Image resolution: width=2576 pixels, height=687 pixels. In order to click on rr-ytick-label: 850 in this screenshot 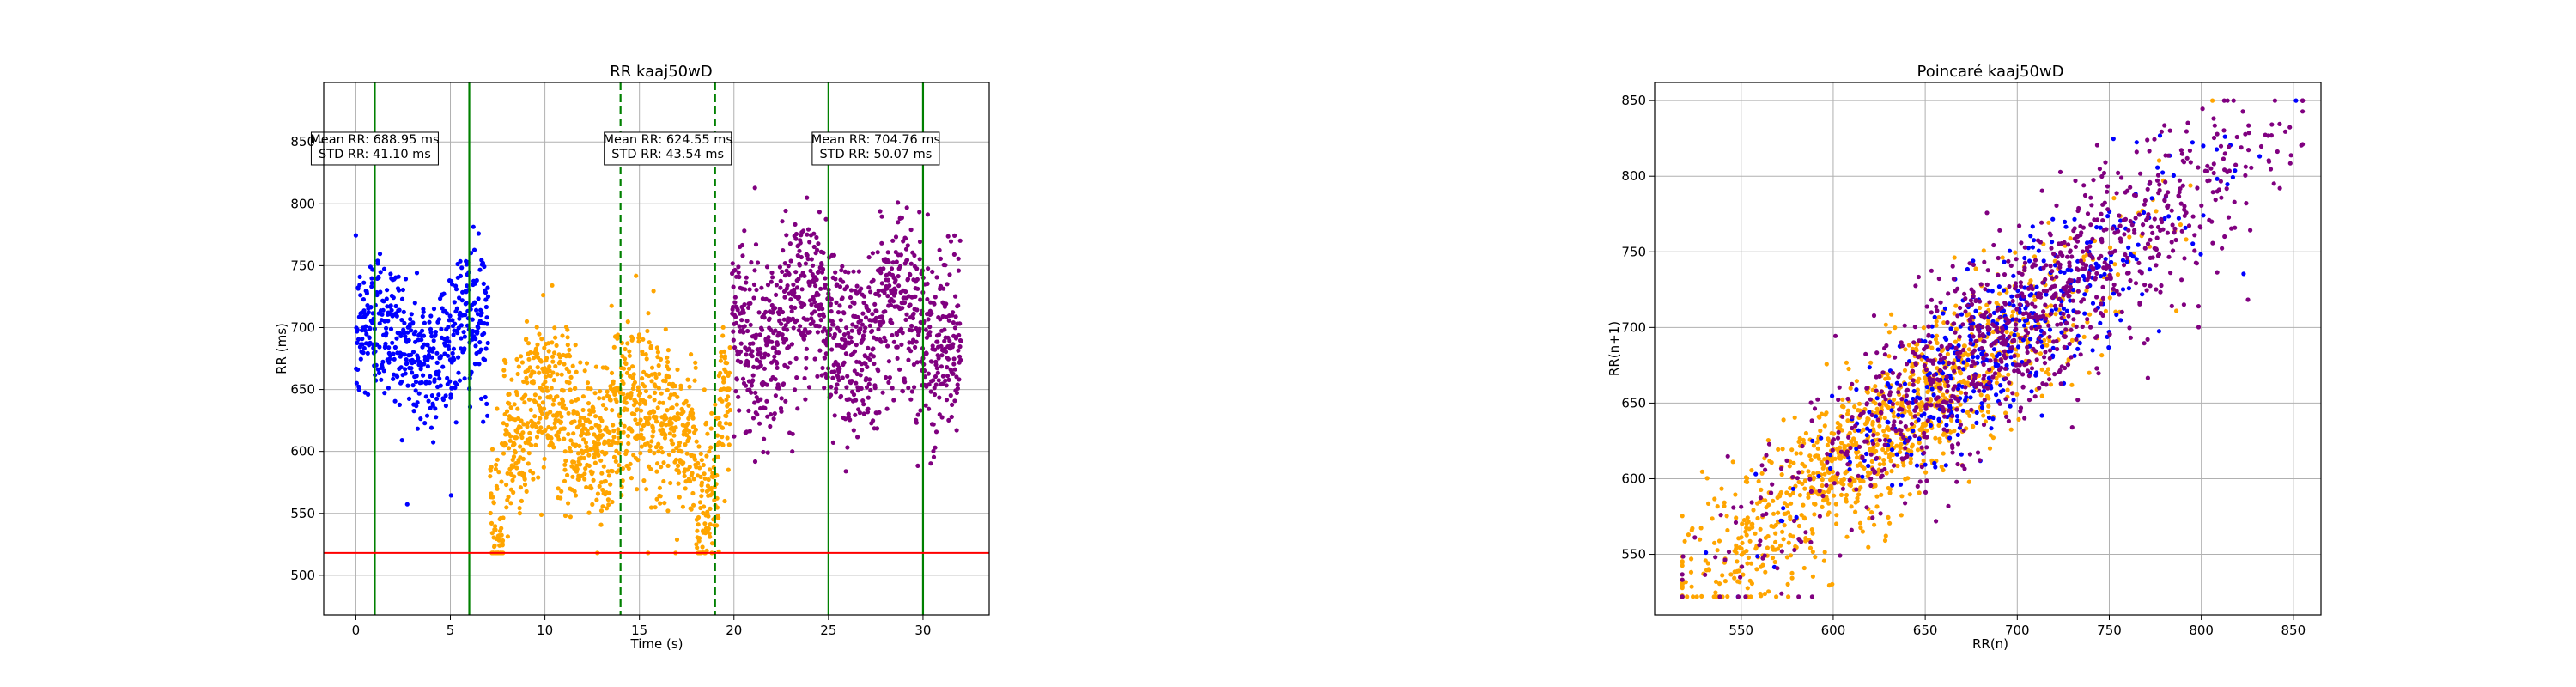, I will do `click(302, 141)`.